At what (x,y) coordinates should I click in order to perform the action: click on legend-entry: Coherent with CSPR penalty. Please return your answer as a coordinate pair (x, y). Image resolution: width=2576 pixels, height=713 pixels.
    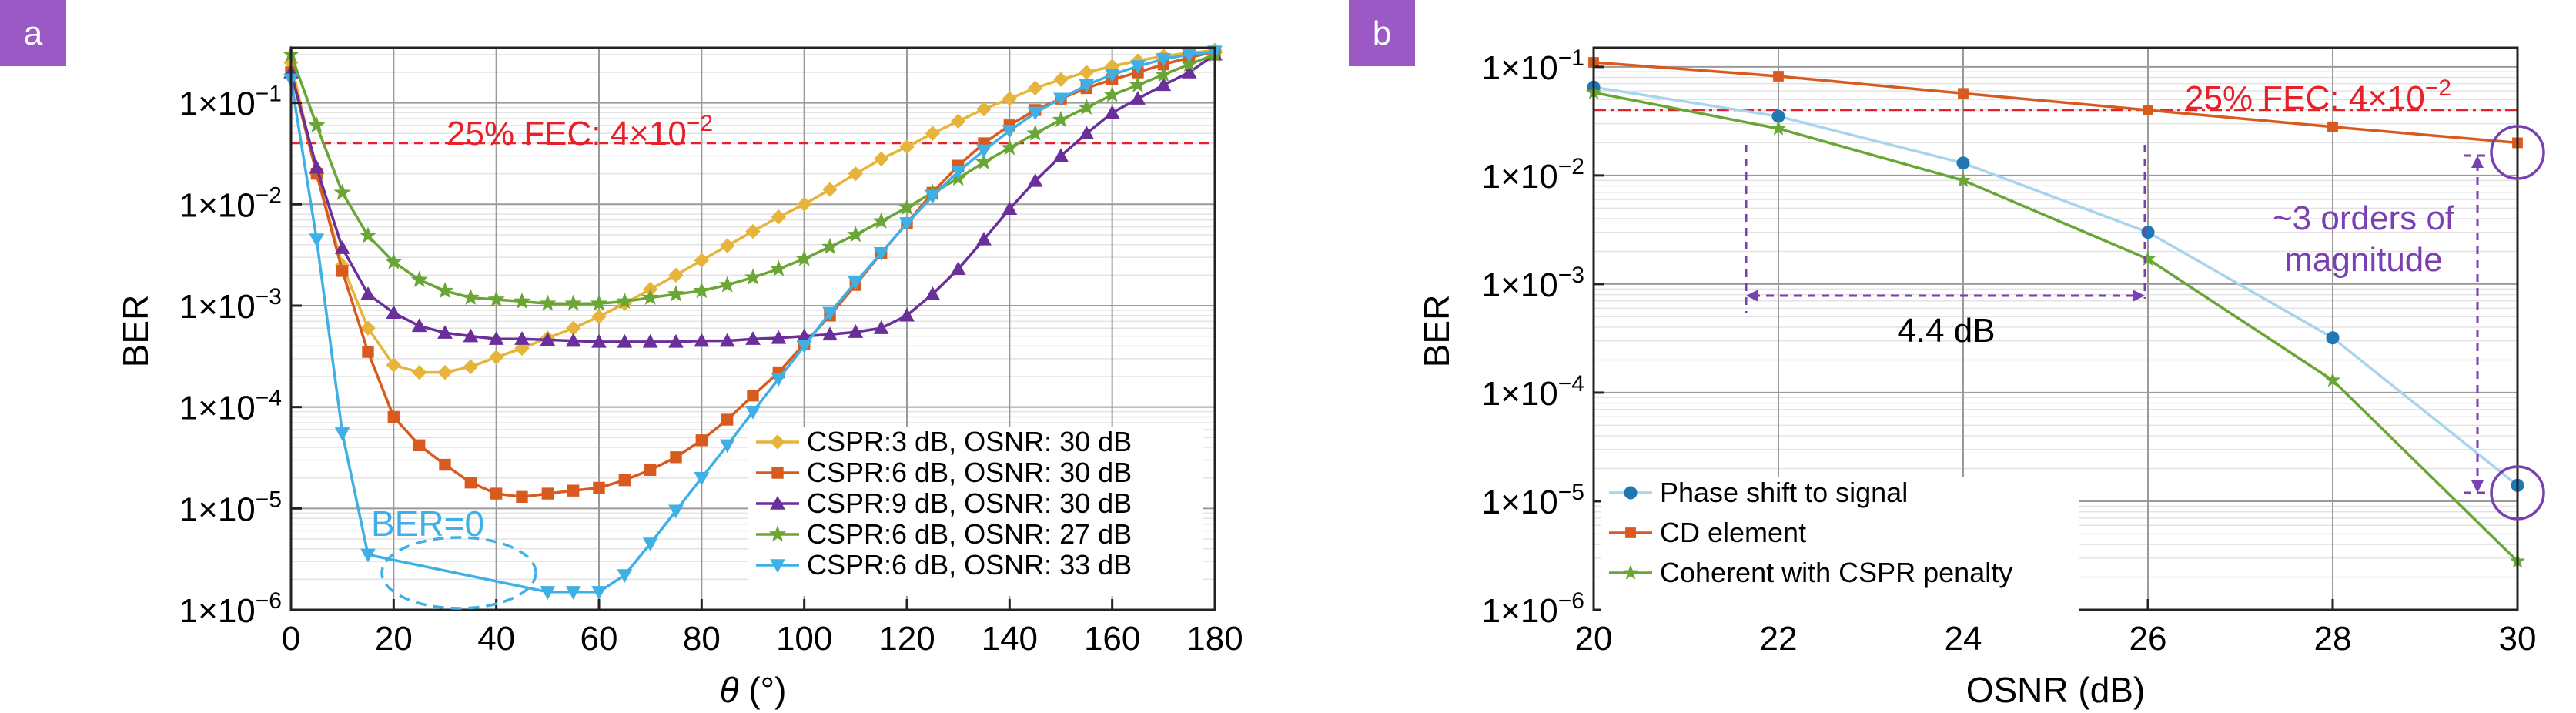
    Looking at the image, I should click on (1811, 572).